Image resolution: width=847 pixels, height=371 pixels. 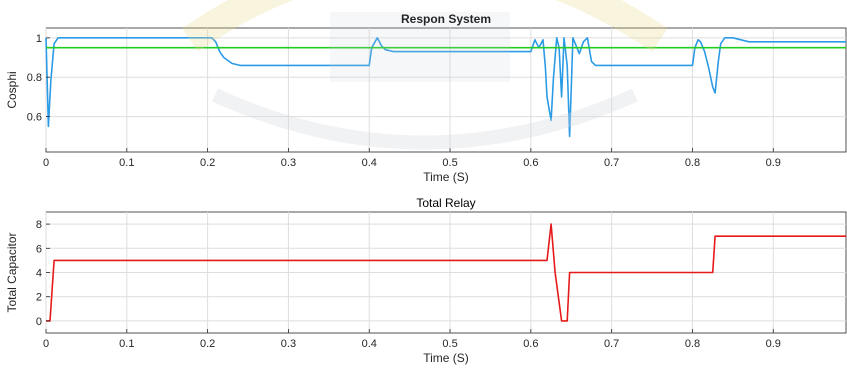 What do you see at coordinates (692, 344) in the screenshot?
I see `relay-x-tick-label: 0.8` at bounding box center [692, 344].